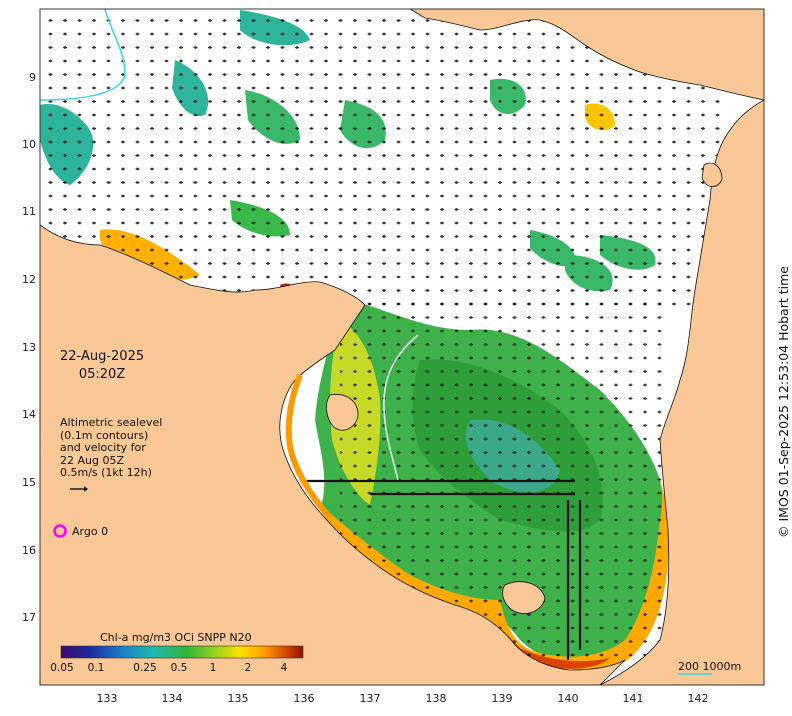 This screenshot has width=792, height=716. Describe the element at coordinates (32, 77) in the screenshot. I see `lat-tick: 9` at that location.